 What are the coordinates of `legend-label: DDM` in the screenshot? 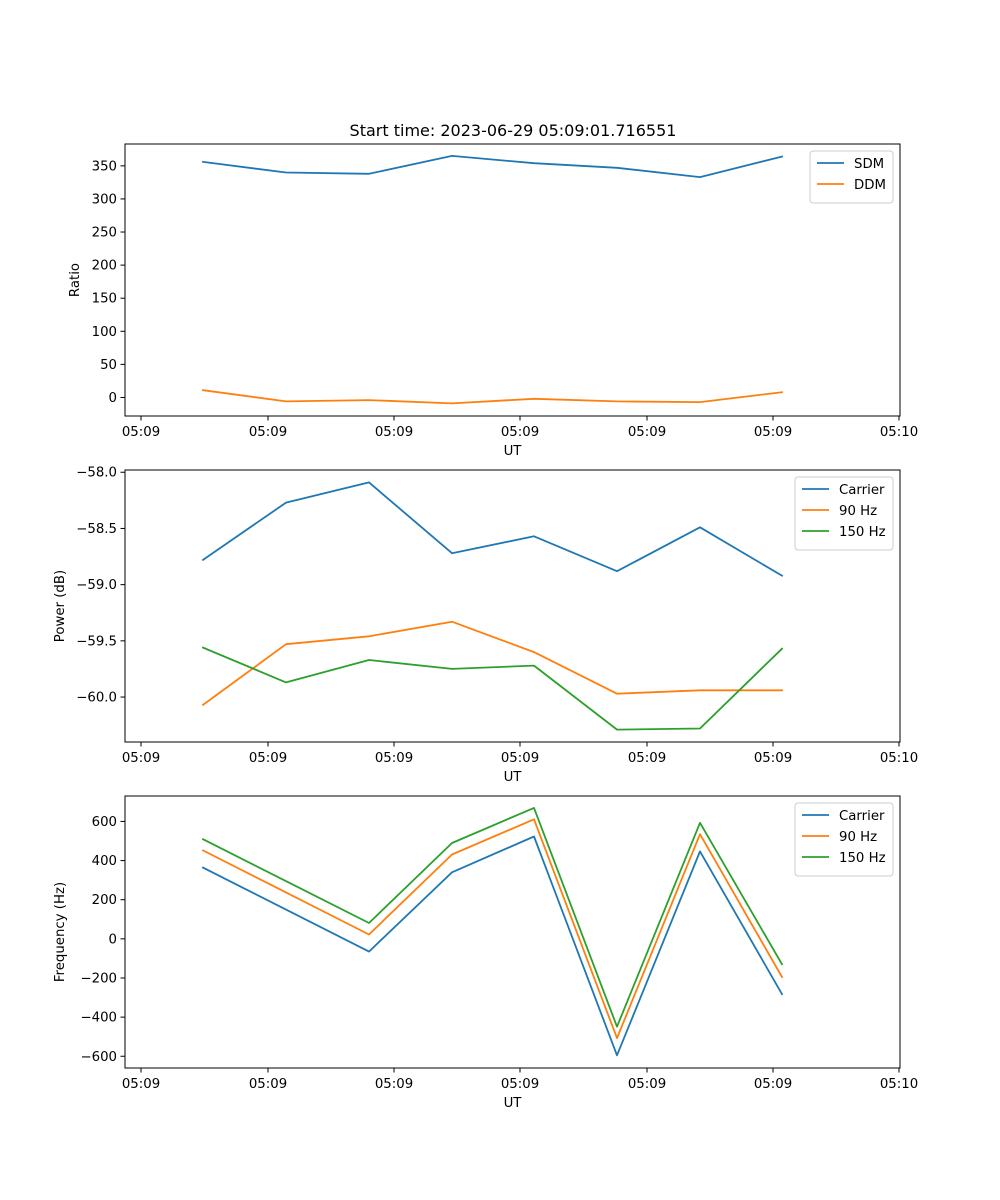 It's located at (870, 185).